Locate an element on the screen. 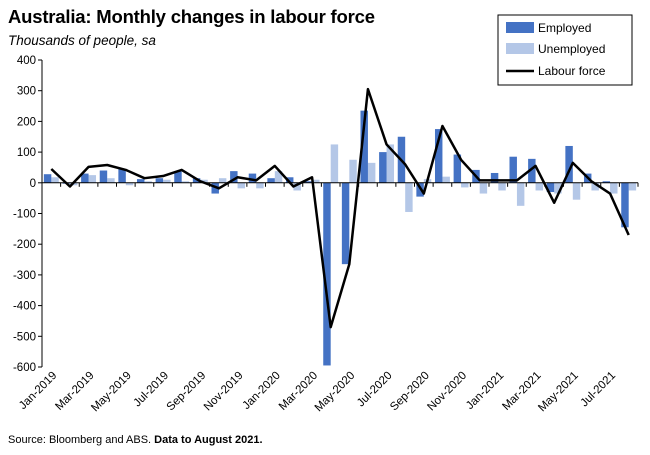 Image resolution: width=650 pixels, height=455 pixels. legend-label-employed: Employed is located at coordinates (564, 28).